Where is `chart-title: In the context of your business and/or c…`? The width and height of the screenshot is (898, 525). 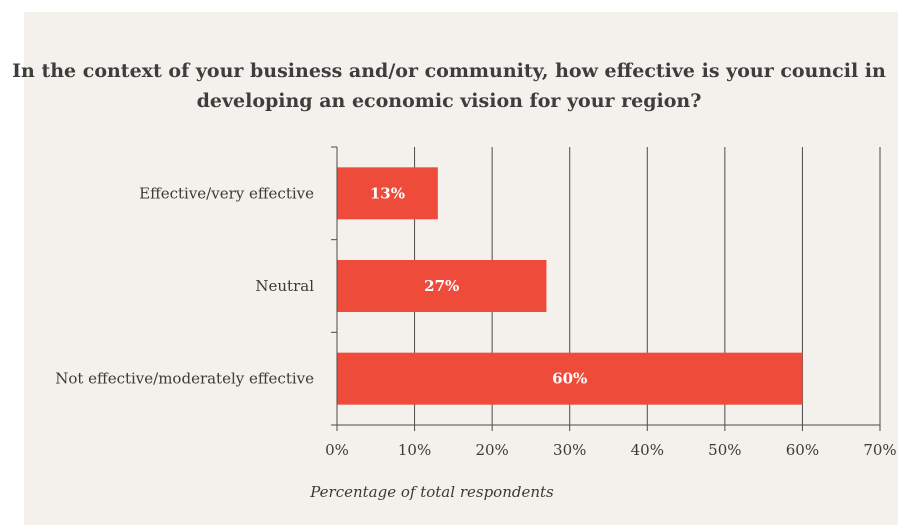 chart-title: In the context of your business and/or c… is located at coordinates (449, 86).